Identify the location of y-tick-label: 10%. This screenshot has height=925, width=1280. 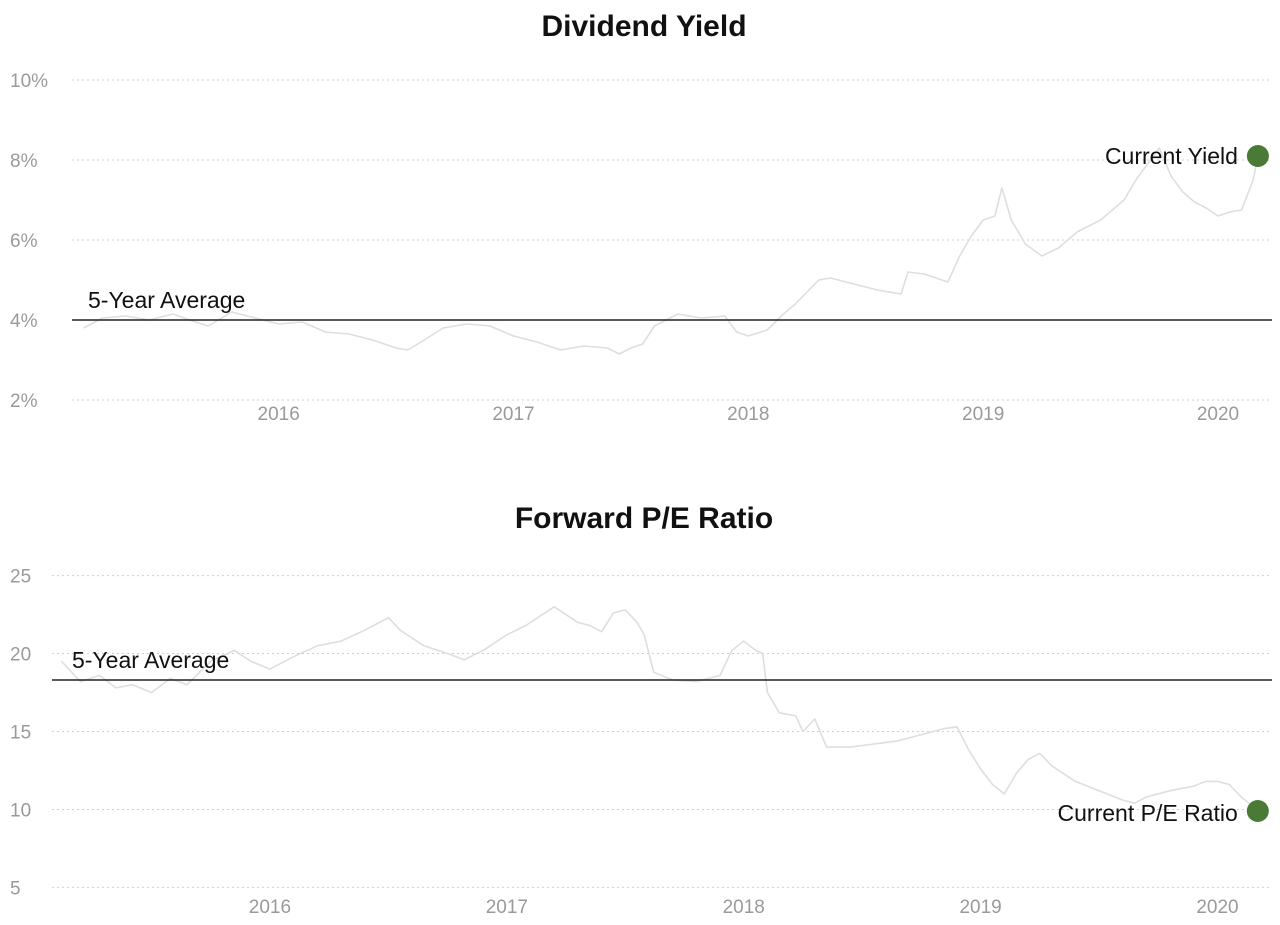
(29, 81).